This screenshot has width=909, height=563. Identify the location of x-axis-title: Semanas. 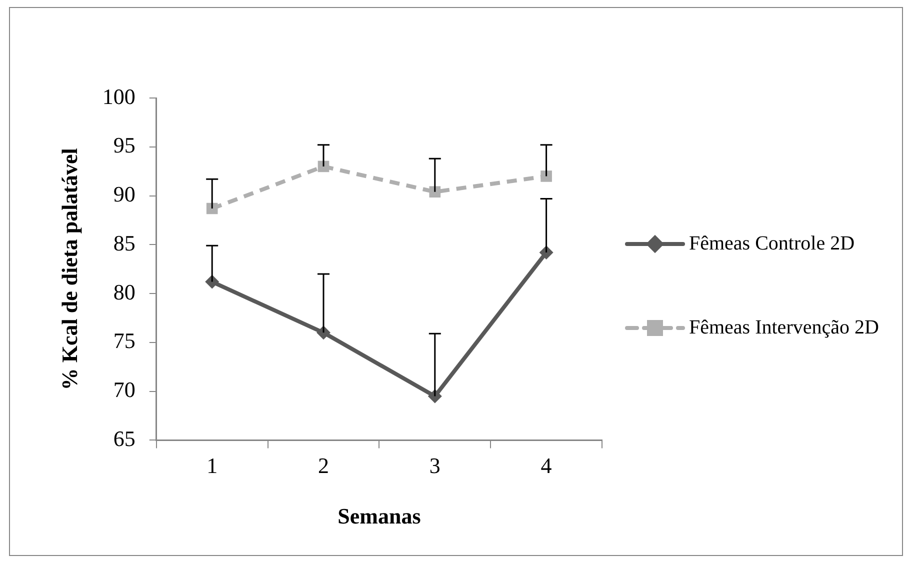
(380, 515).